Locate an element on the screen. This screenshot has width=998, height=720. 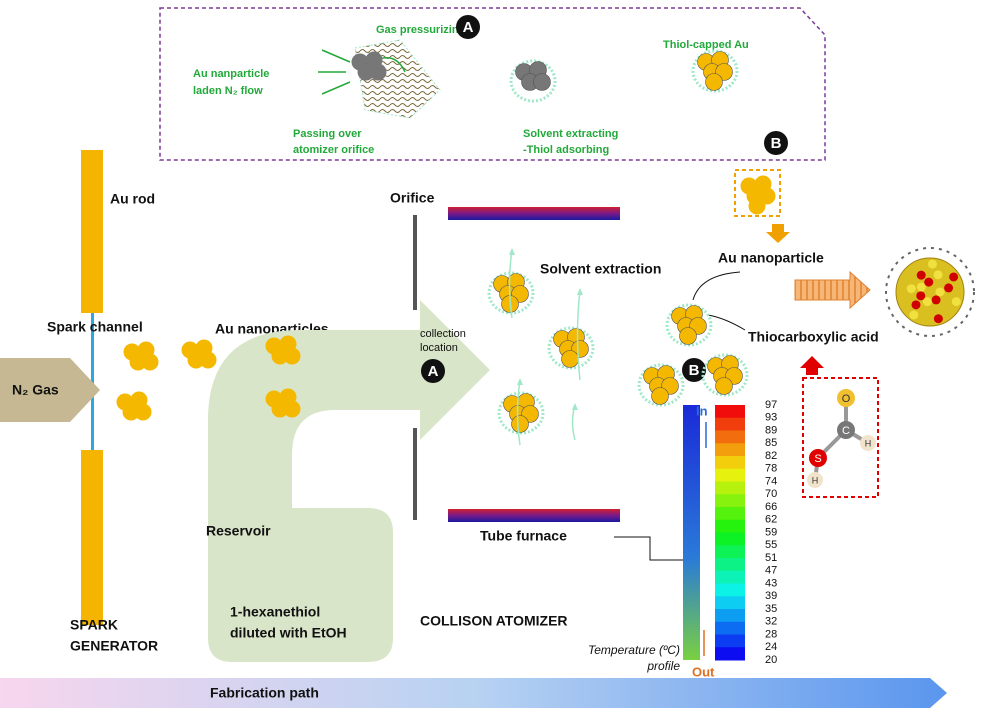
inset-label: atomizer orifice is located at coordinates (333, 150).